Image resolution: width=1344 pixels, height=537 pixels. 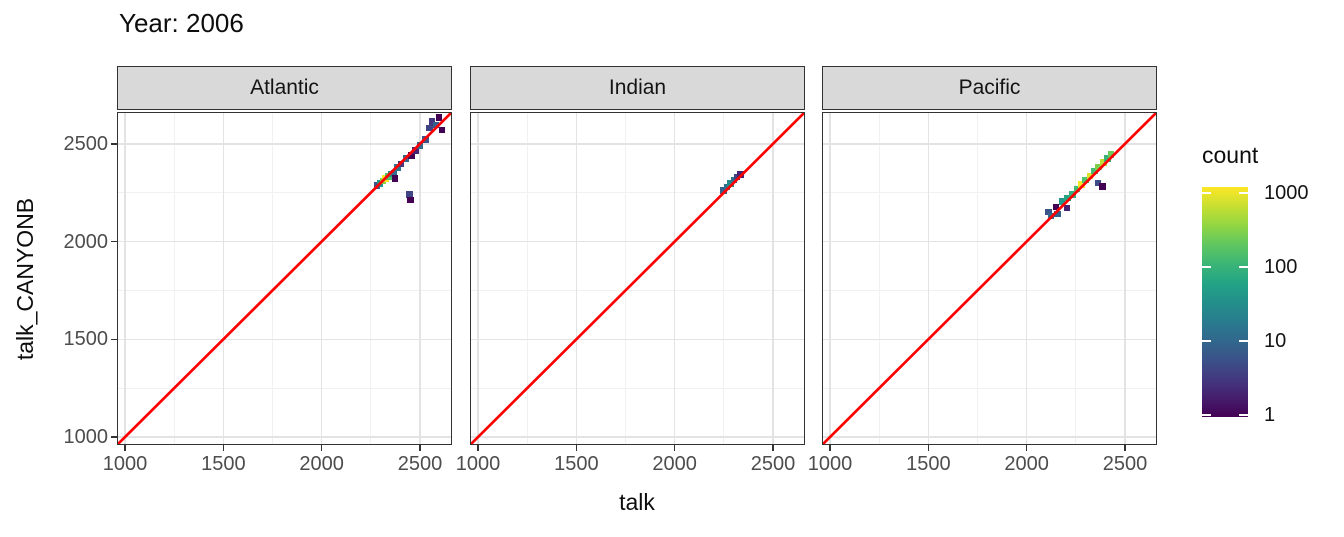 What do you see at coordinates (1275, 341) in the screenshot?
I see `legend-tick-label: 10` at bounding box center [1275, 341].